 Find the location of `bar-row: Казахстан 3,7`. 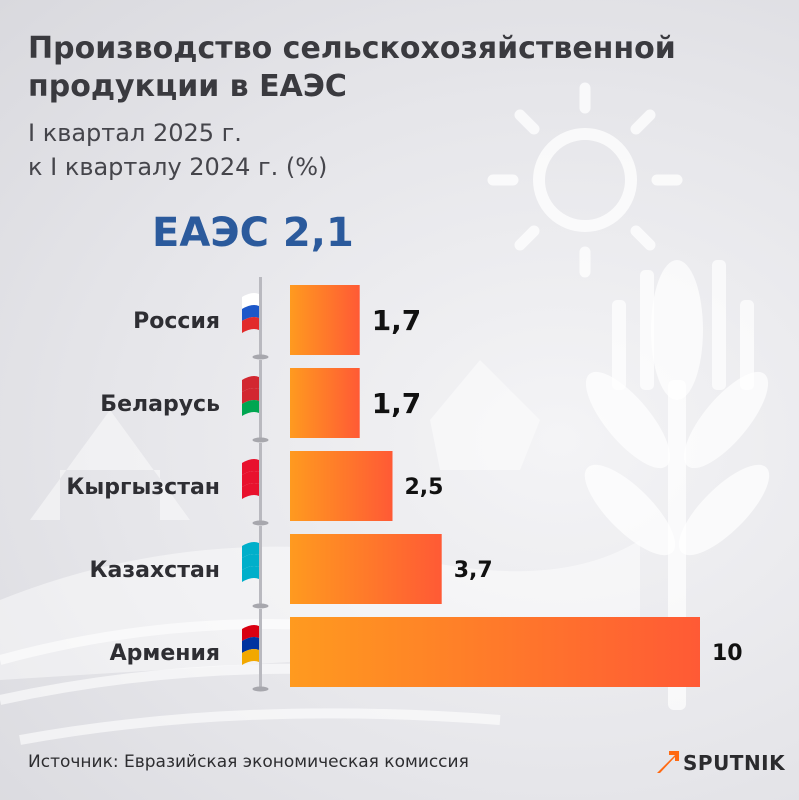

bar-row: Казахстан 3,7 is located at coordinates (291, 567).